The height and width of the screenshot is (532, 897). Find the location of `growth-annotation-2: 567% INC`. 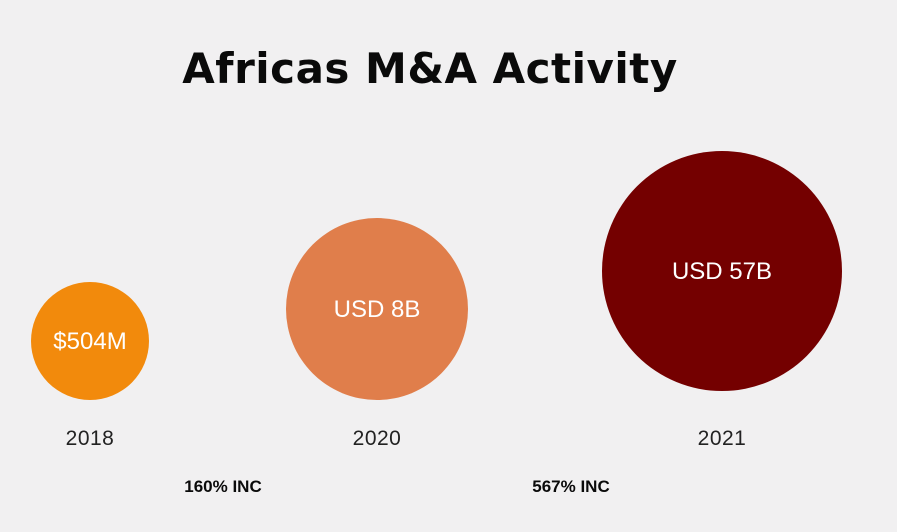

growth-annotation-2: 567% INC is located at coordinates (570, 486).